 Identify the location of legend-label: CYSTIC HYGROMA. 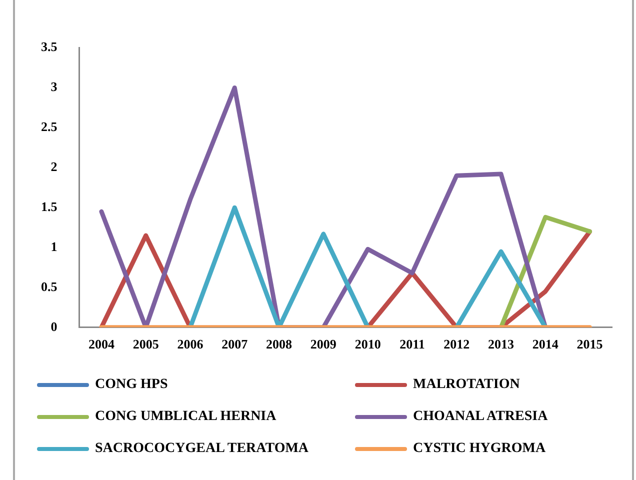
(479, 449).